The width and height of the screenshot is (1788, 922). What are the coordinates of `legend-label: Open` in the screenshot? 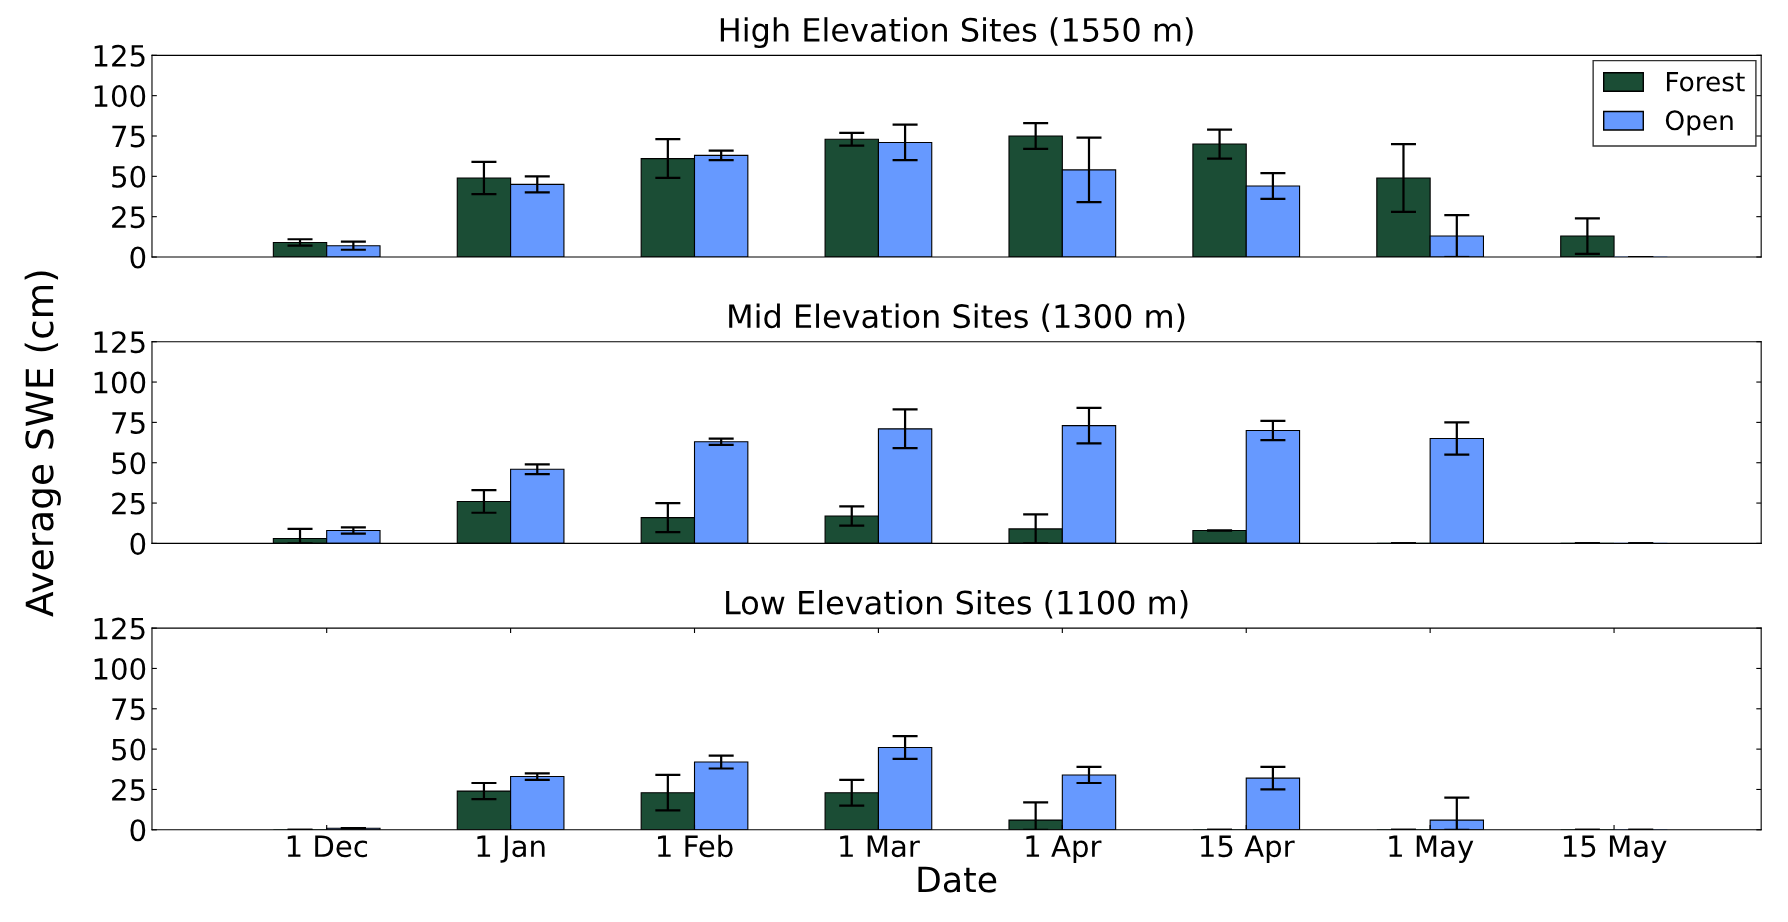 It's located at (1699, 123).